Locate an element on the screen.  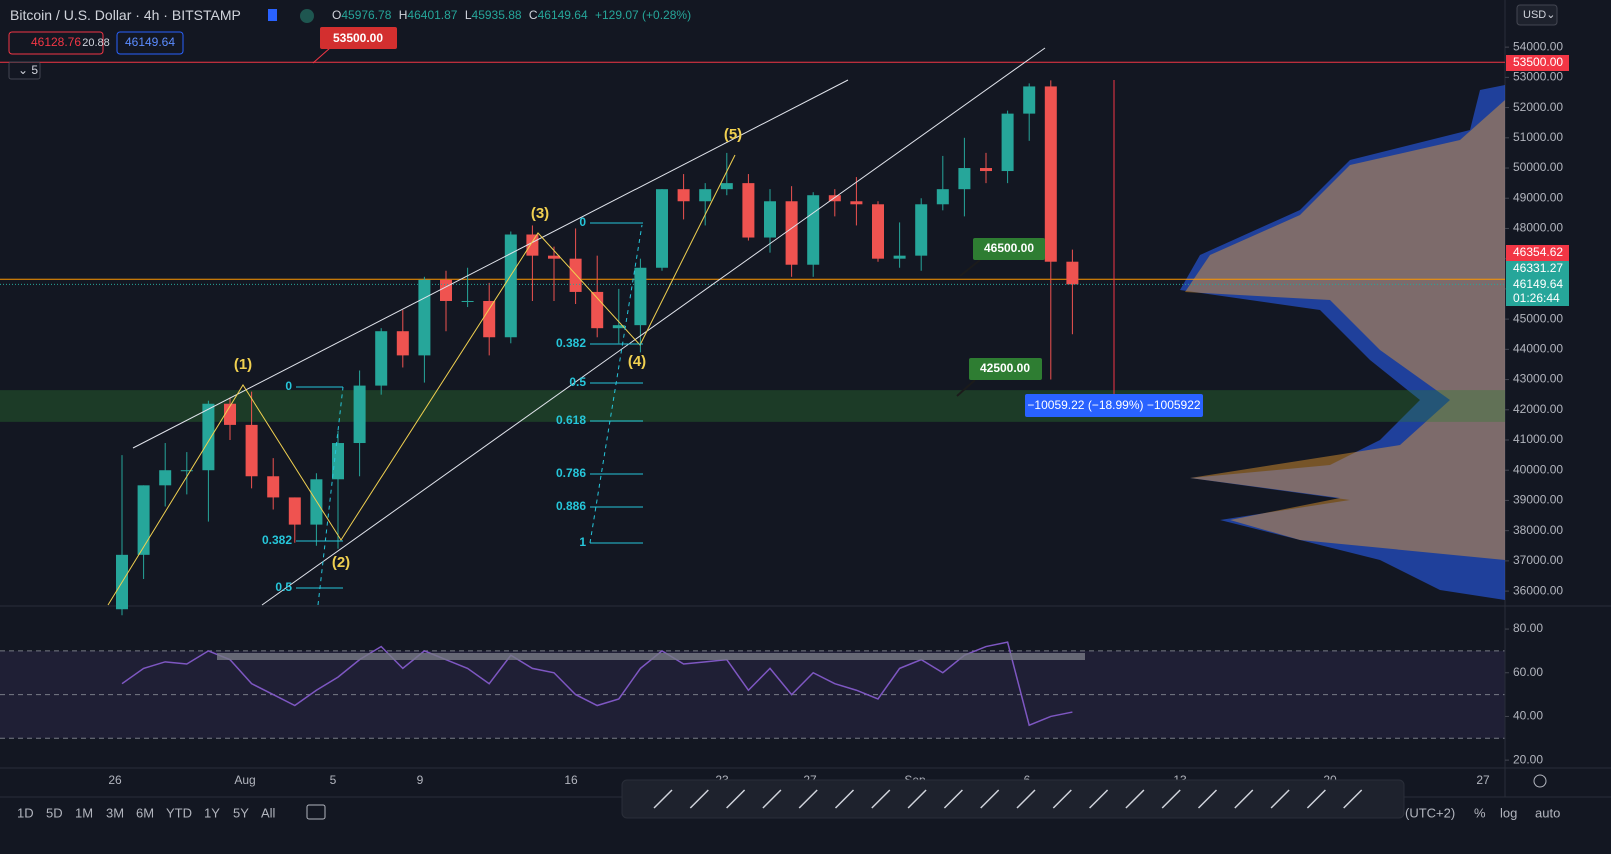
measure-text: −10059.22 (−18.99%) −1005922 is located at coordinates (1113, 405).